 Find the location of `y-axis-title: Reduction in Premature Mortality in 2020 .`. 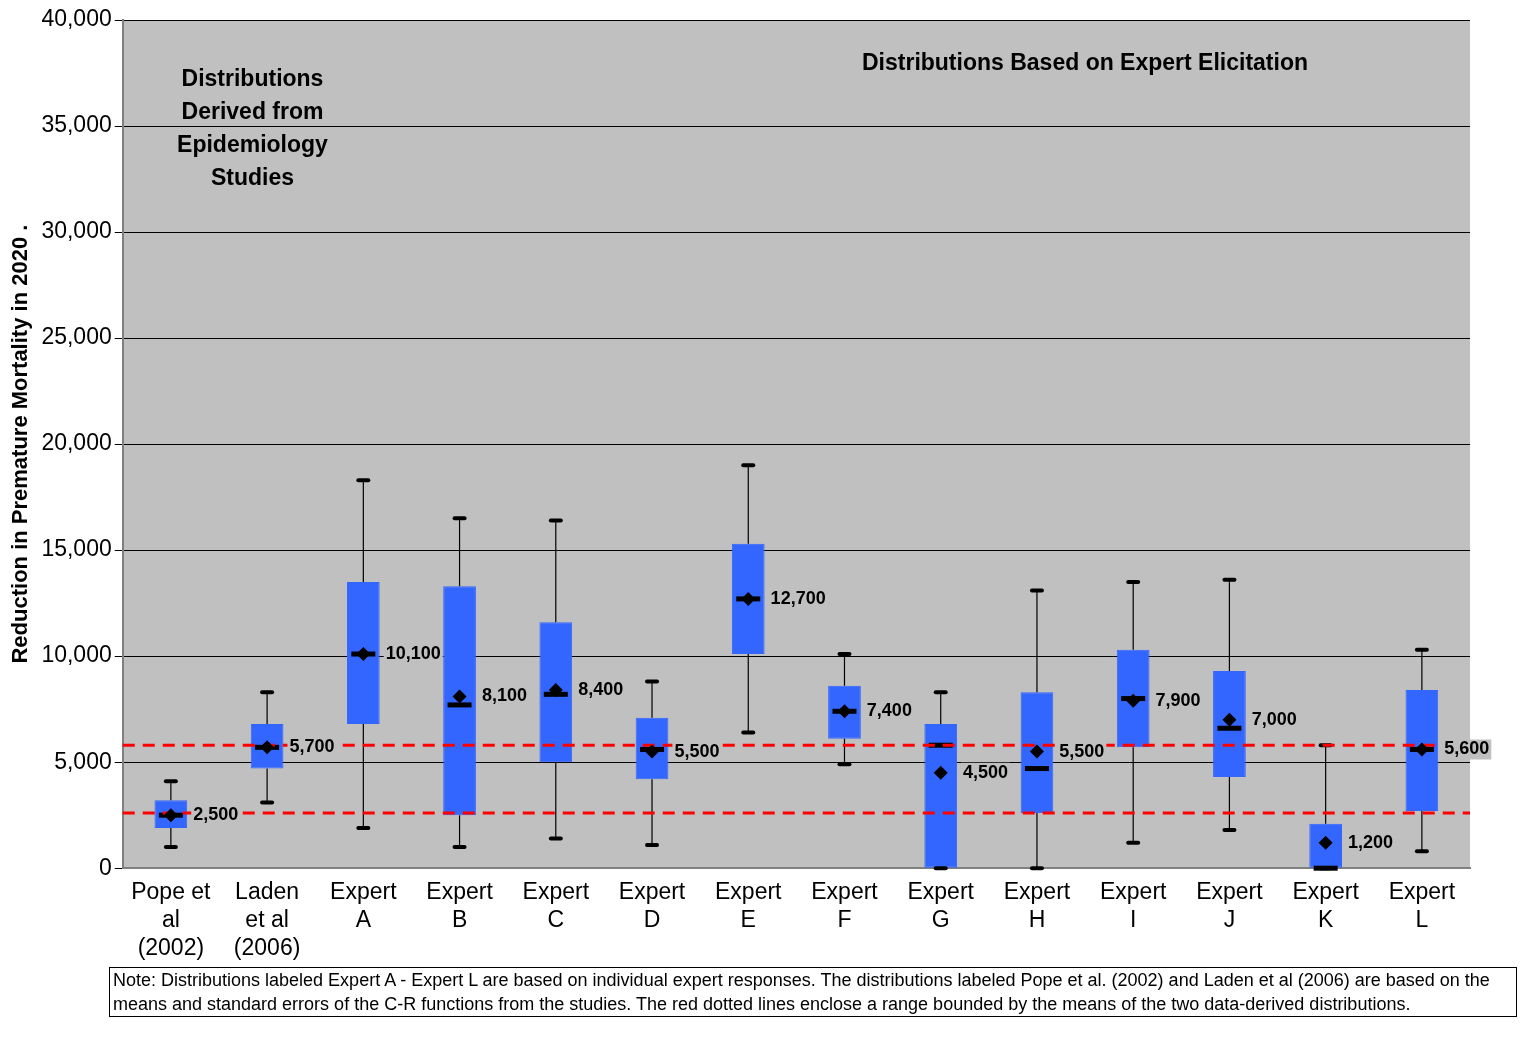

y-axis-title: Reduction in Premature Mortality in 2020 . is located at coordinates (20, 444).